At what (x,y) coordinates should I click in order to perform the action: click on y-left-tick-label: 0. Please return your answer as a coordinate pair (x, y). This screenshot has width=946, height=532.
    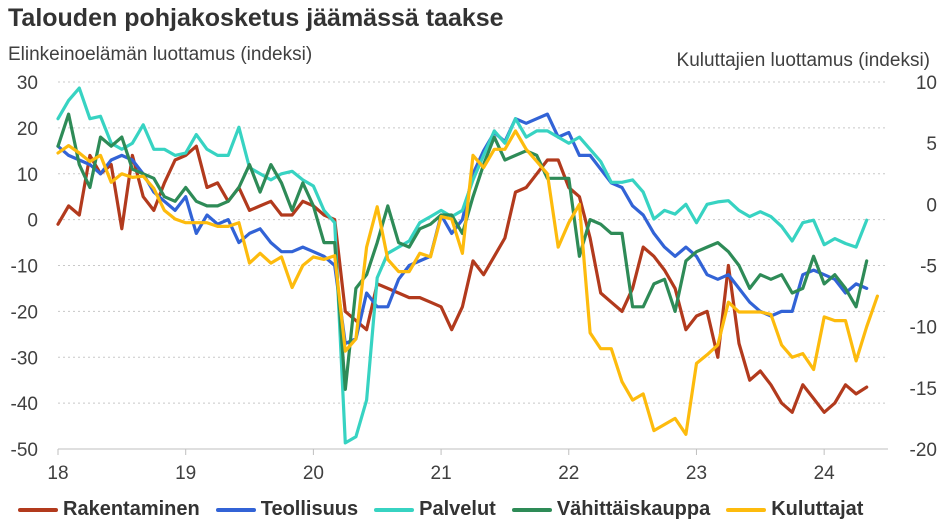
    Looking at the image, I should click on (32, 221).